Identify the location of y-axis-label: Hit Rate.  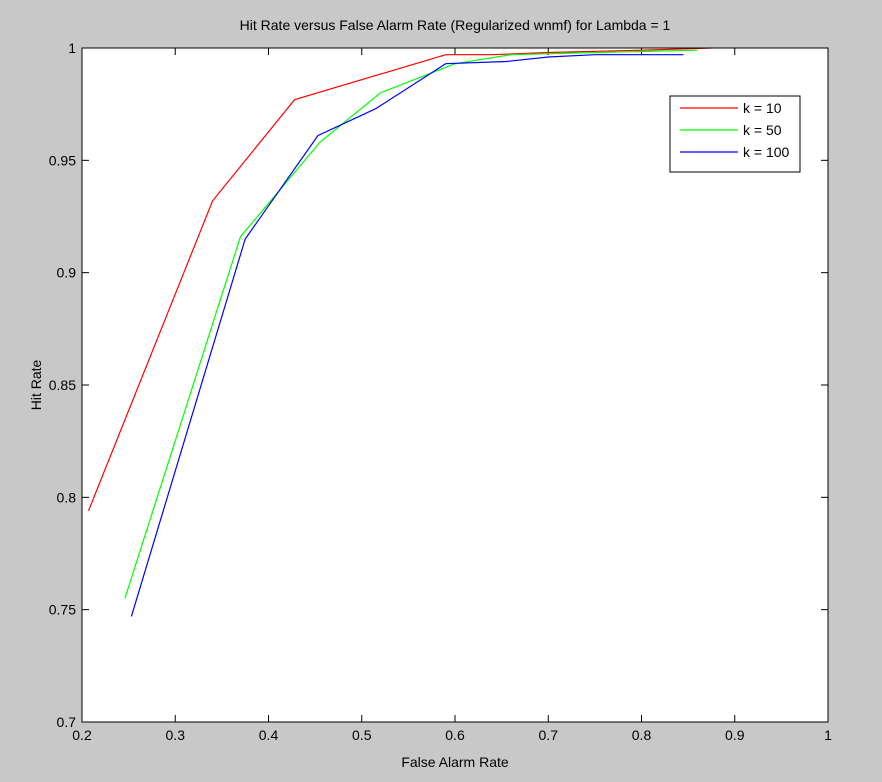
(36, 385).